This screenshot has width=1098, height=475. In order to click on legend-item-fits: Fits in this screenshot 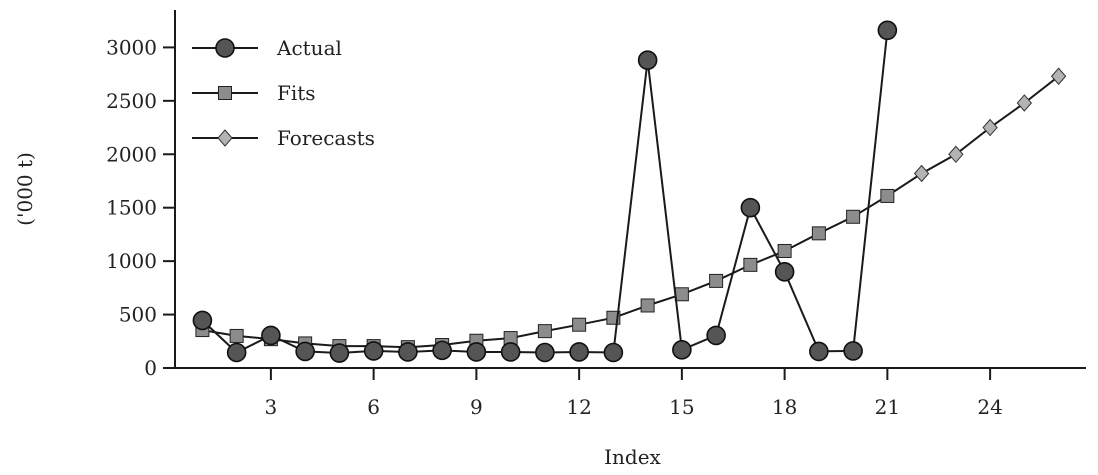, I will do `click(254, 93)`.